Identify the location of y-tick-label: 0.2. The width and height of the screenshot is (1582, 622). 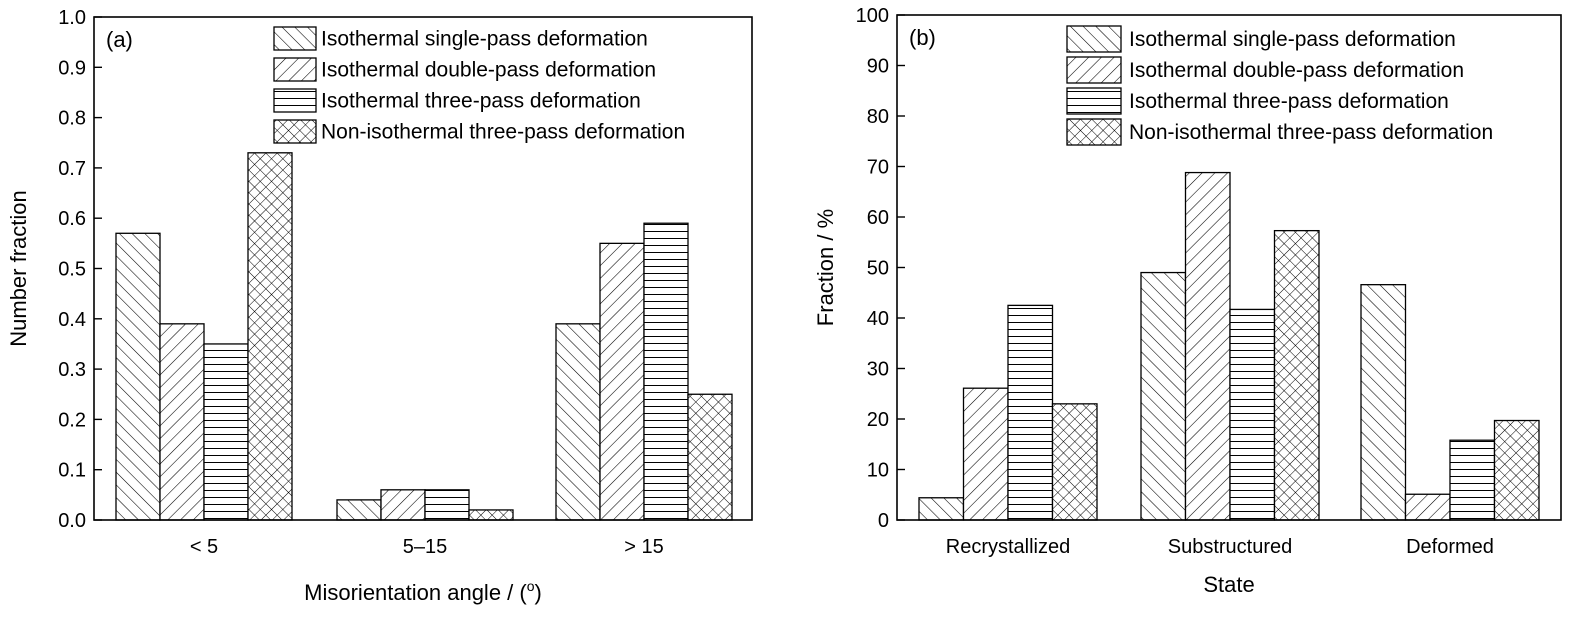
(72, 420).